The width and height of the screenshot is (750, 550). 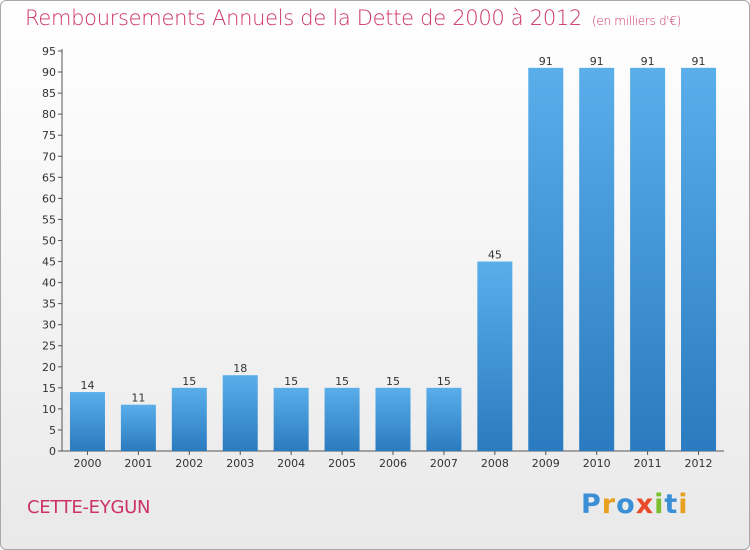 I want to click on y-tick-label: 20, so click(x=49, y=367).